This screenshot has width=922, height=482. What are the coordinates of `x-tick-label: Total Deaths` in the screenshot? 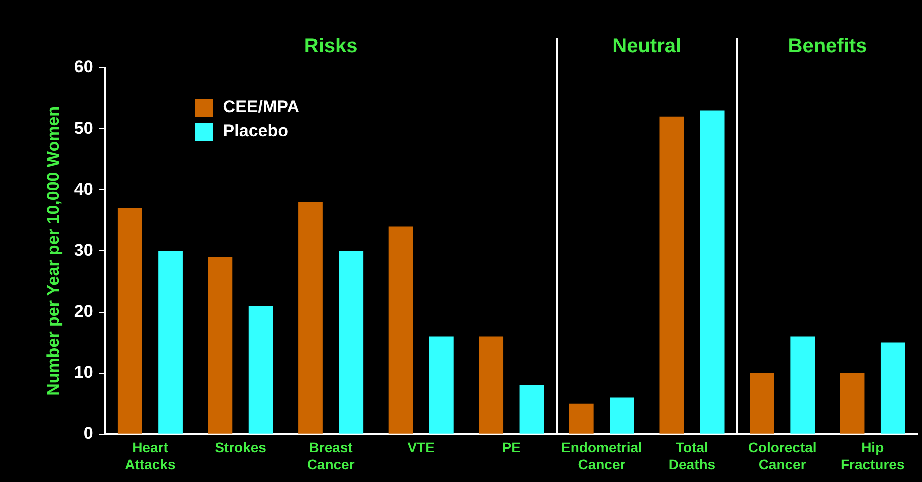 It's located at (692, 456).